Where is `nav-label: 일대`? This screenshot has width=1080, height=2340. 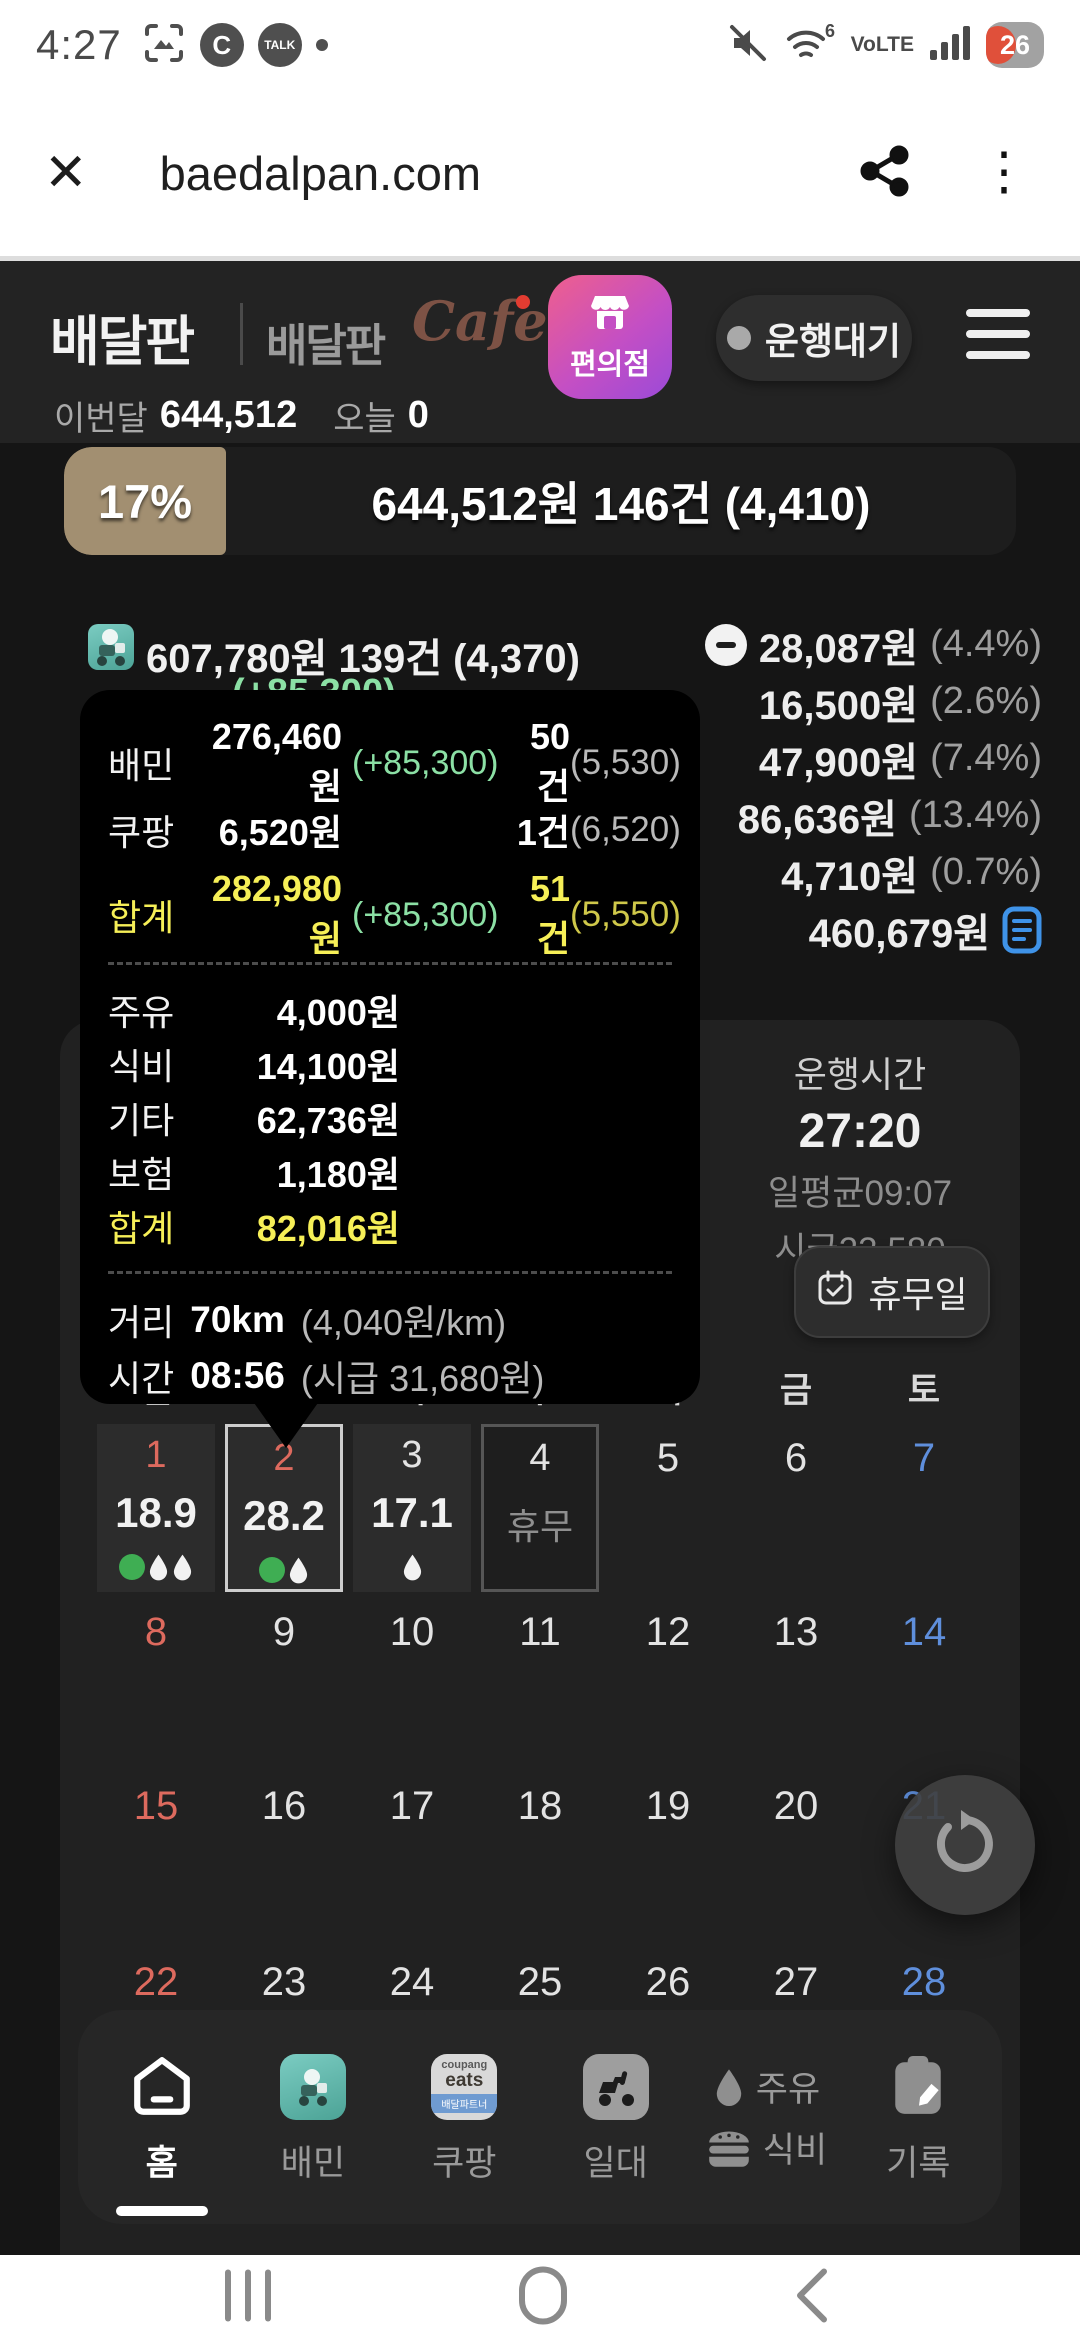
nav-label: 일대 is located at coordinates (615, 2163).